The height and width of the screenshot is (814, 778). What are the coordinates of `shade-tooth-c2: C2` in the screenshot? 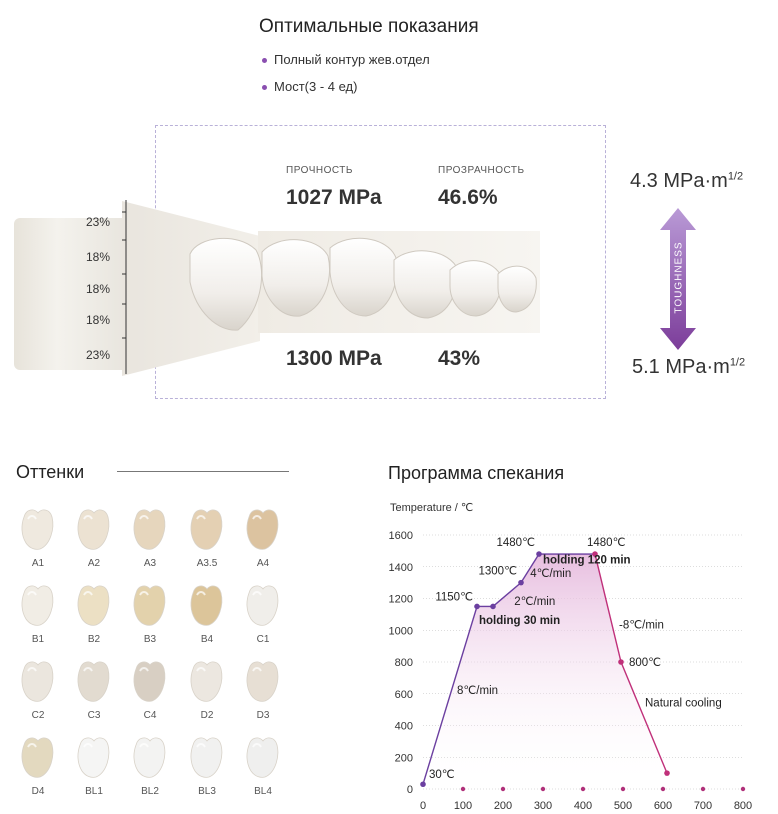 It's located at (38, 690).